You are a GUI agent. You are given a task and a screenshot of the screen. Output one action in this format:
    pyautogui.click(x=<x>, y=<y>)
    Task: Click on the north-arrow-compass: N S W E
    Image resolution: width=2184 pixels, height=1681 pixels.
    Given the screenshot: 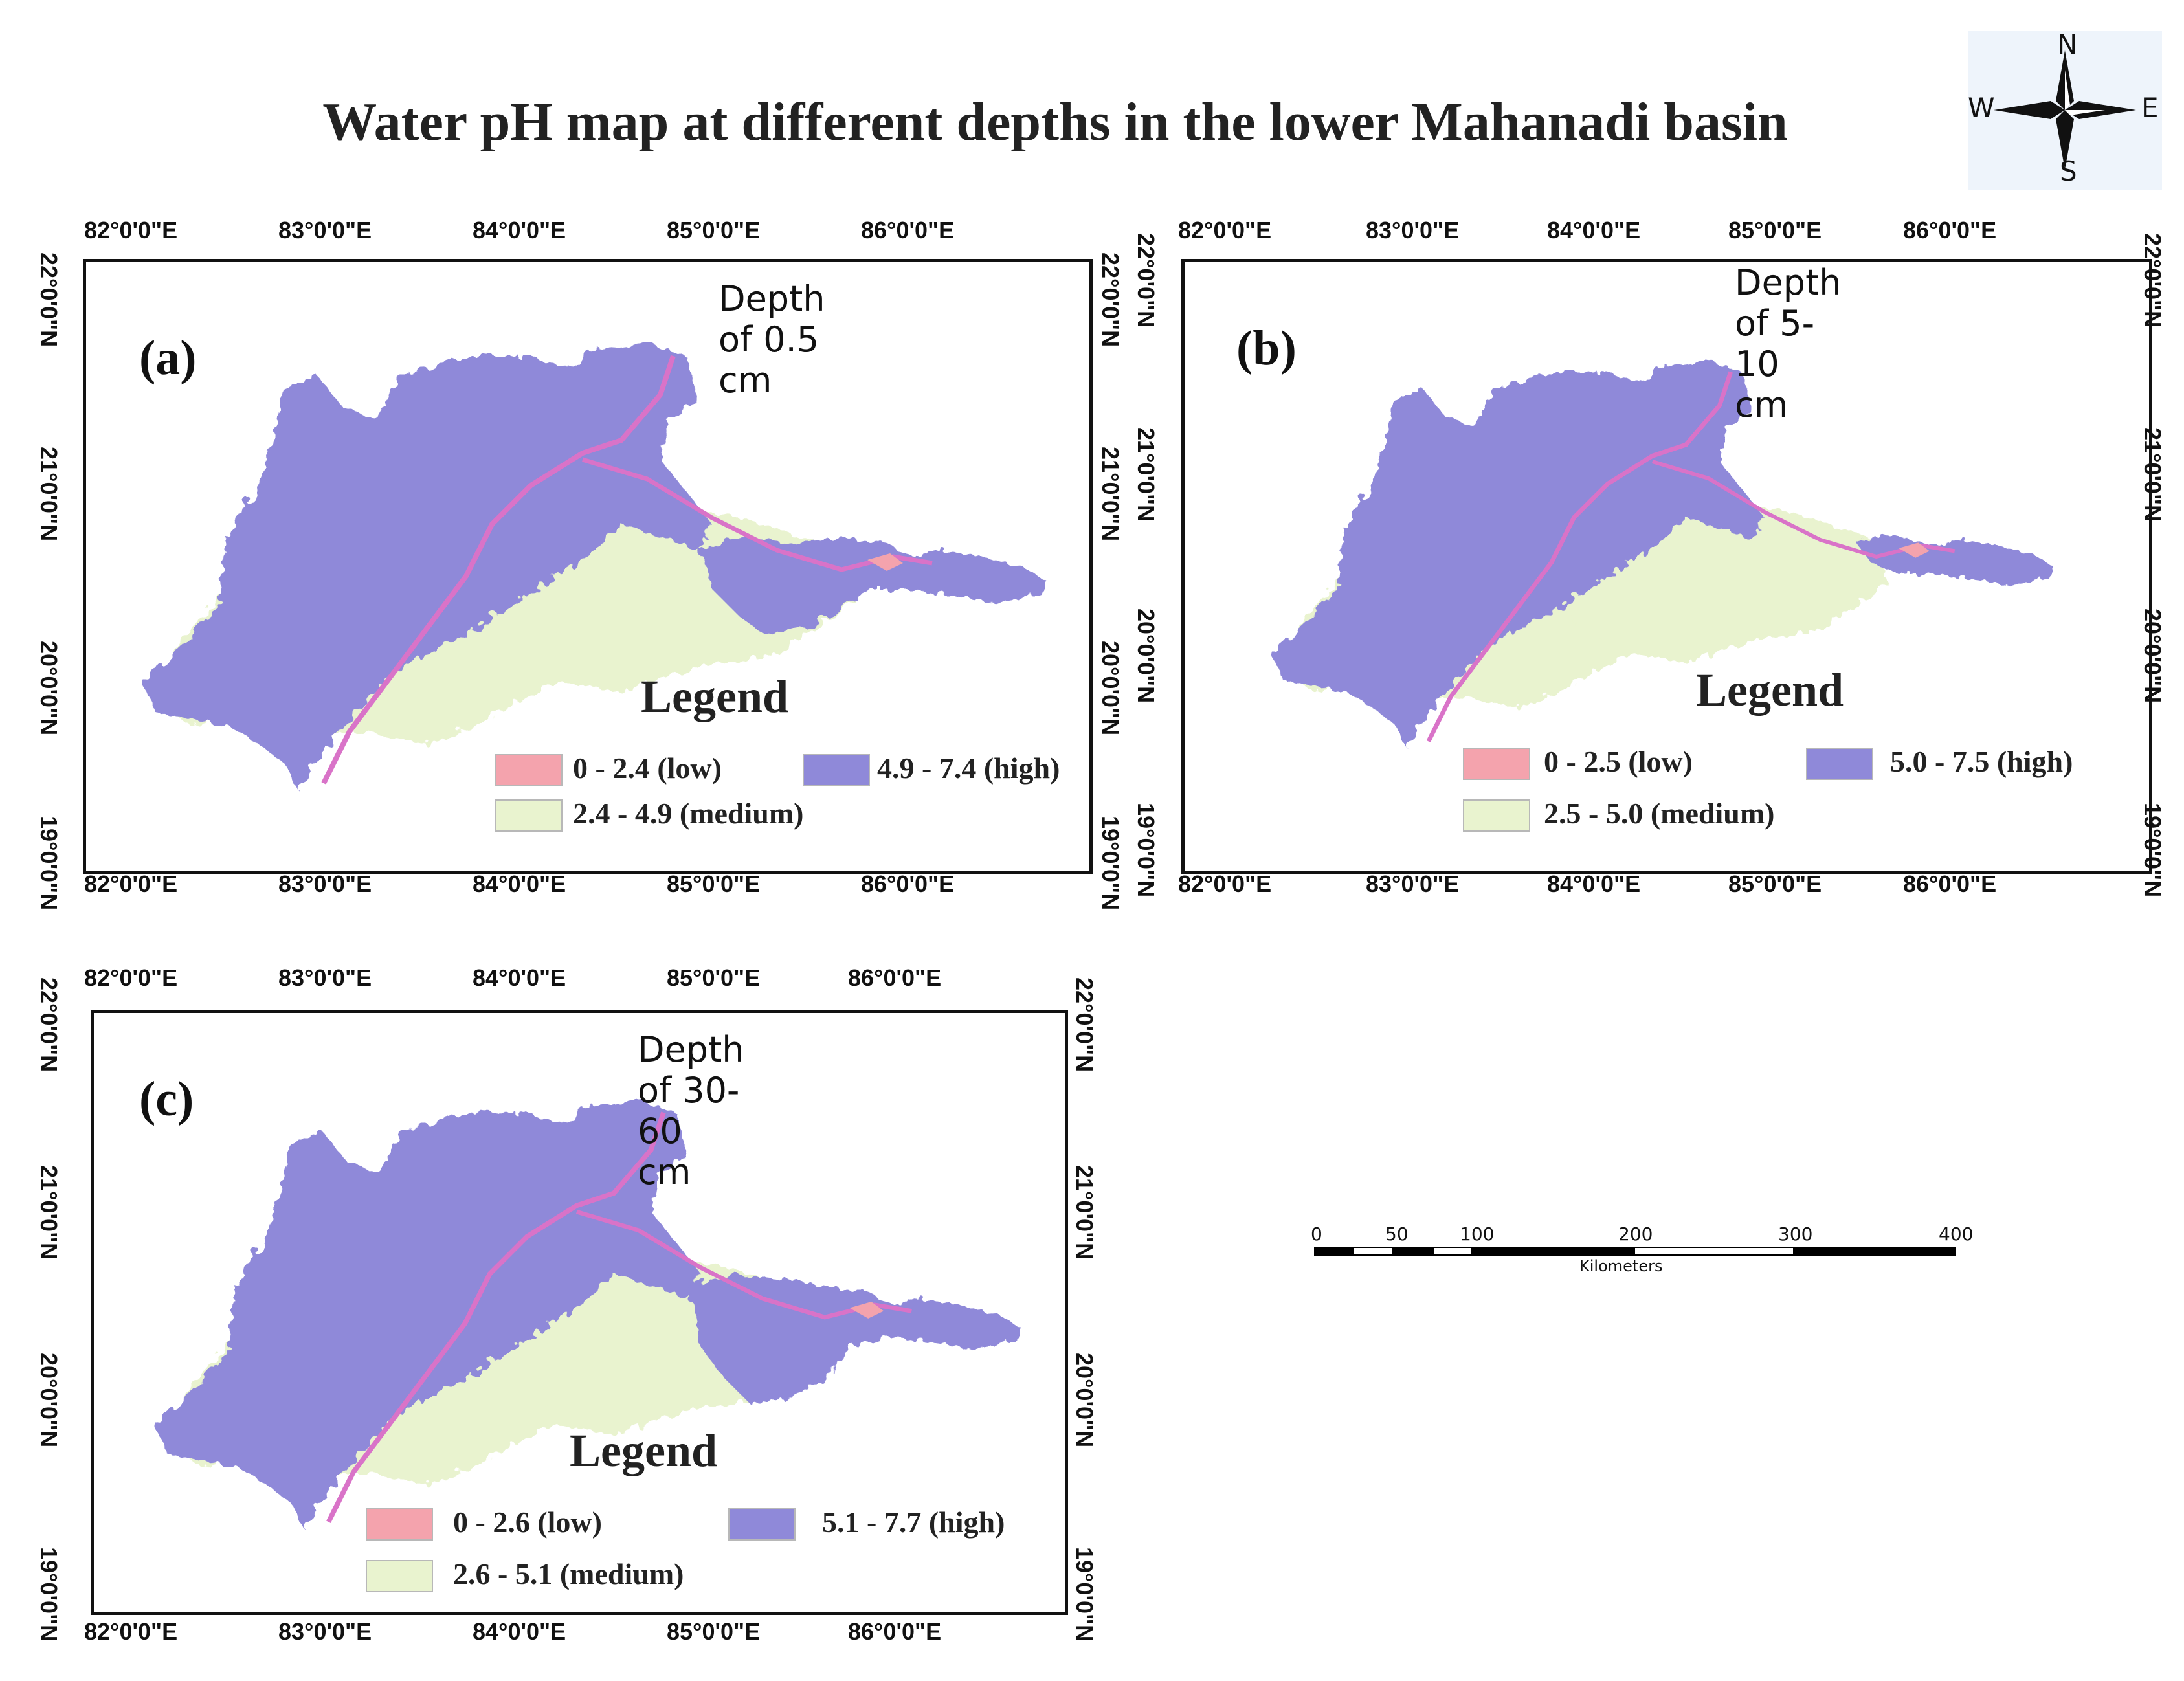 What is the action you would take?
    pyautogui.click(x=2065, y=109)
    